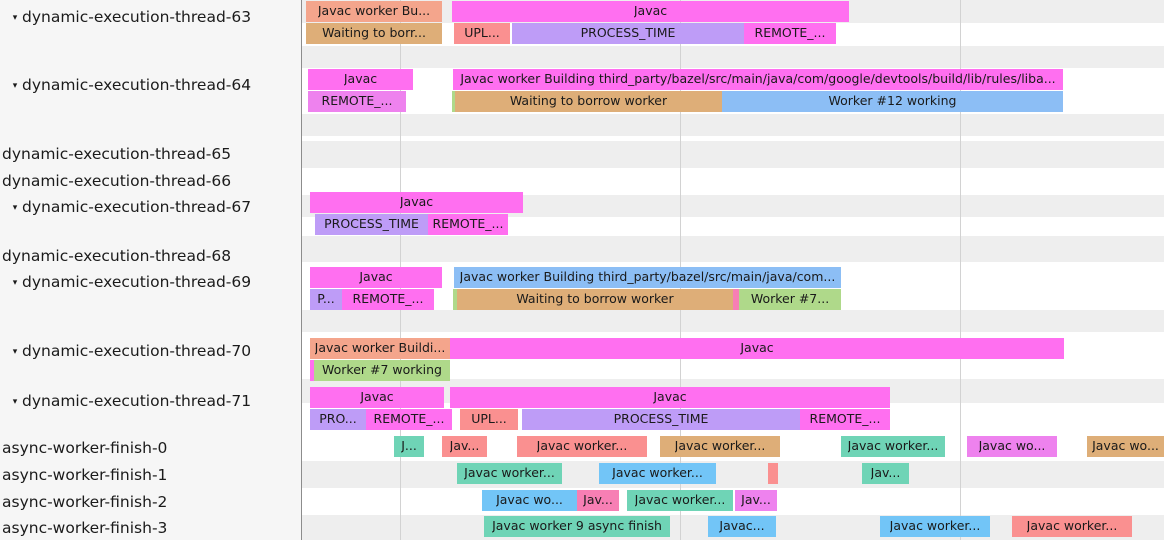 The width and height of the screenshot is (1164, 540). I want to click on track-name: async-worker-finish-1, so click(85, 475).